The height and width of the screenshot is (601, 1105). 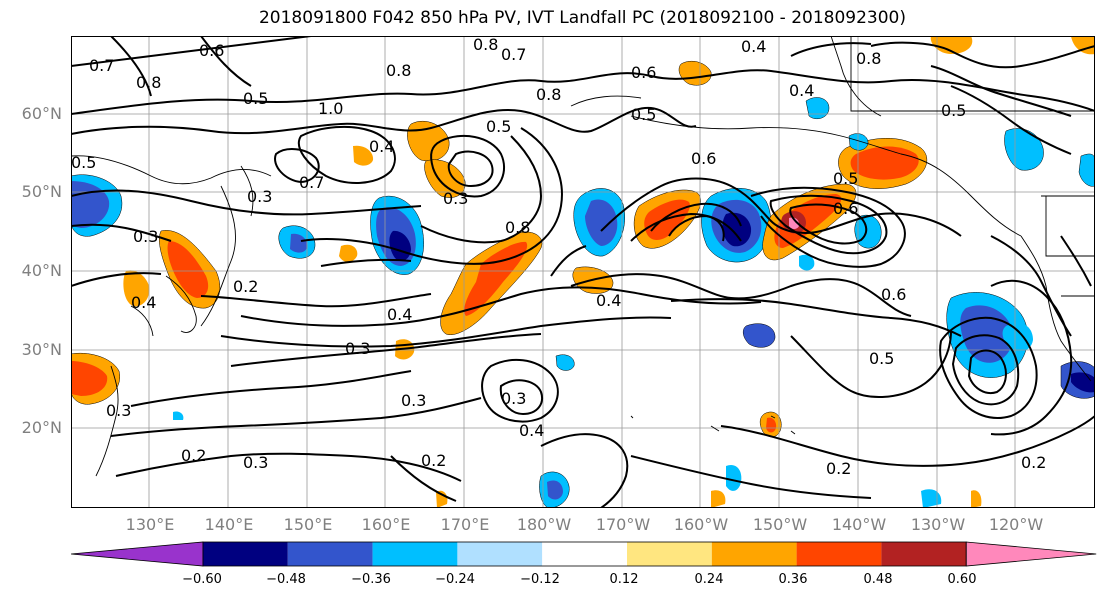 What do you see at coordinates (41, 349) in the screenshot?
I see `lat-label-30: 30°N` at bounding box center [41, 349].